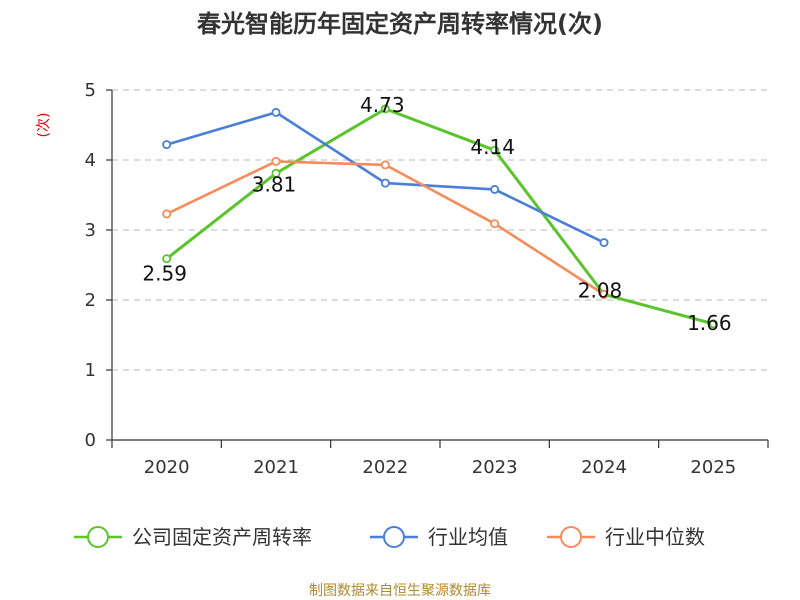 The image size is (800, 600). What do you see at coordinates (167, 145) in the screenshot?
I see `data-point-s2-2020` at bounding box center [167, 145].